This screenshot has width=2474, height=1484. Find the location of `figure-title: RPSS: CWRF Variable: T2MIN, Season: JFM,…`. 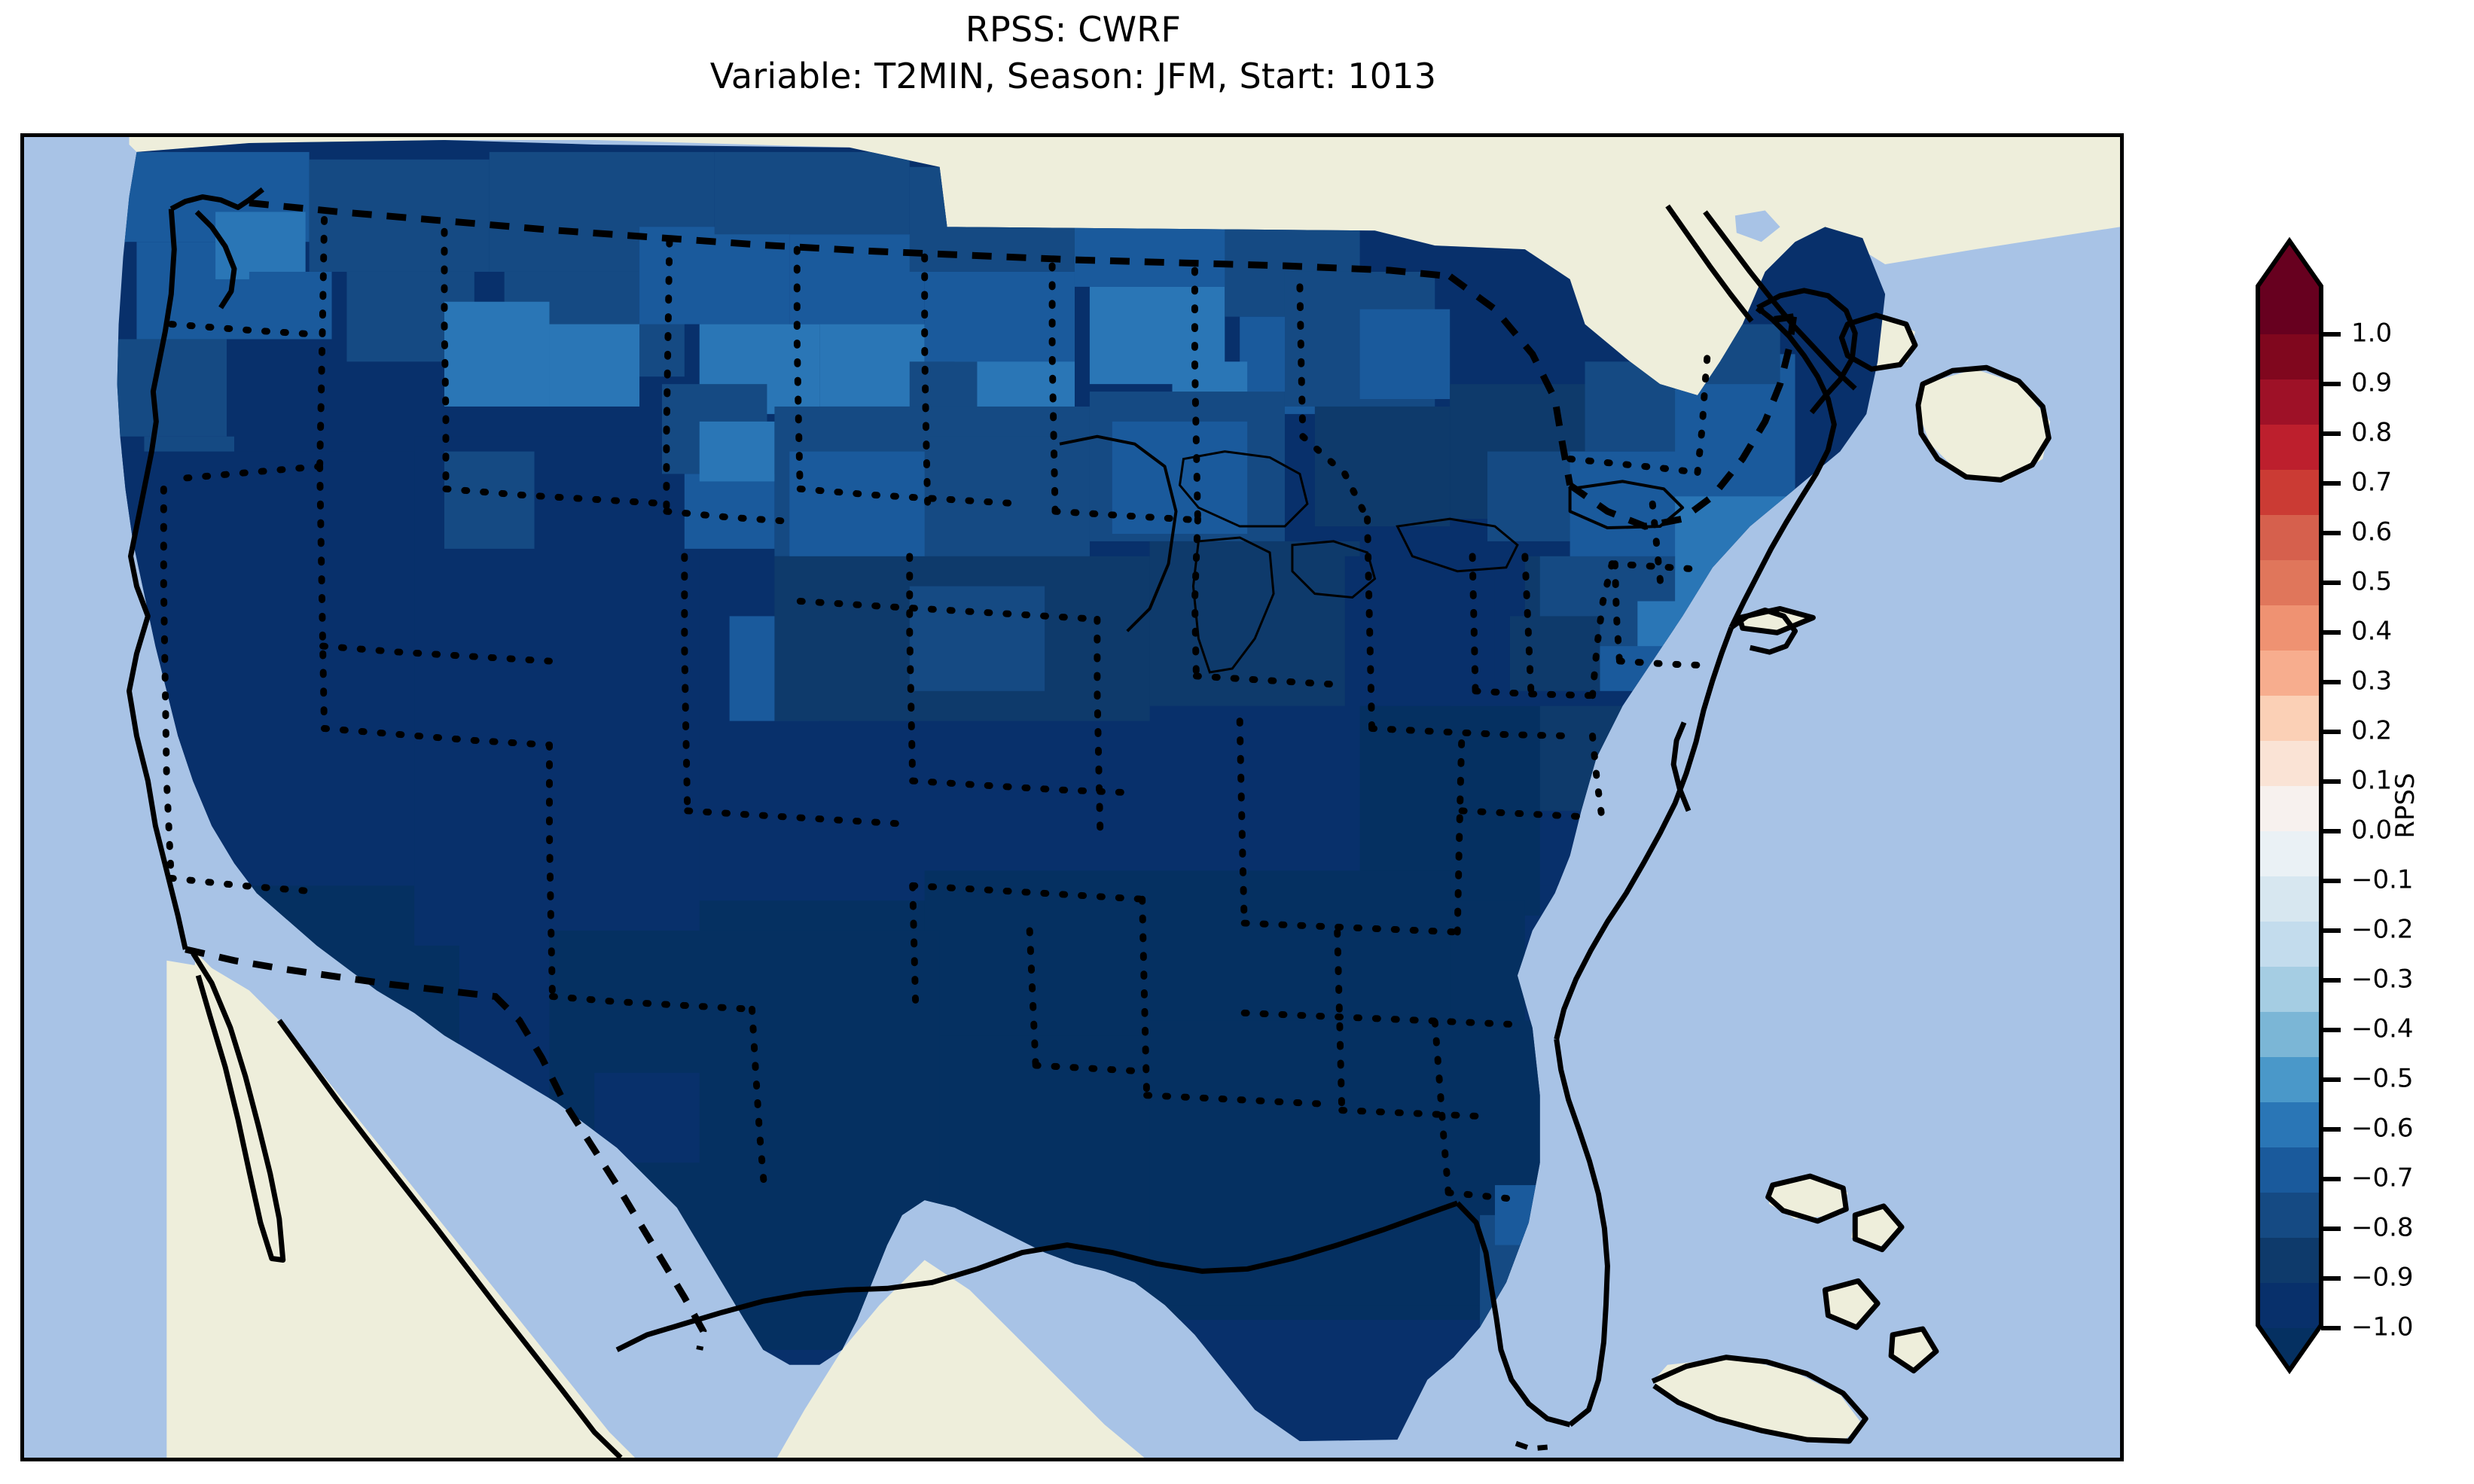

figure-title: RPSS: CWRF Variable: T2MIN, Season: JFM,… is located at coordinates (1073, 52).